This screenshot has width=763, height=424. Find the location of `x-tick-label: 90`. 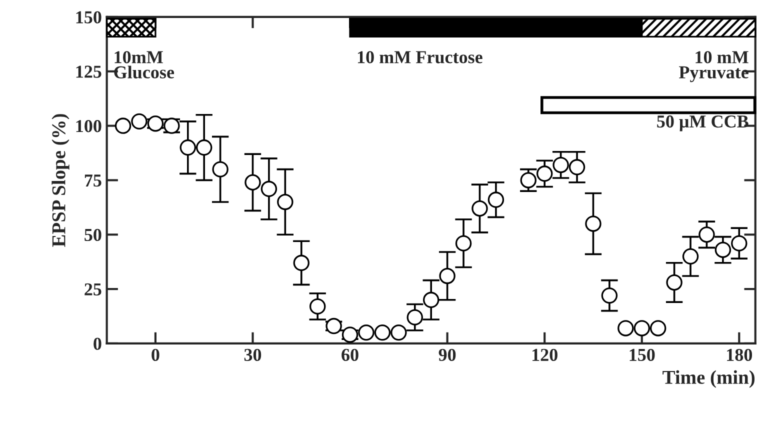

x-tick-label: 90 is located at coordinates (447, 355).